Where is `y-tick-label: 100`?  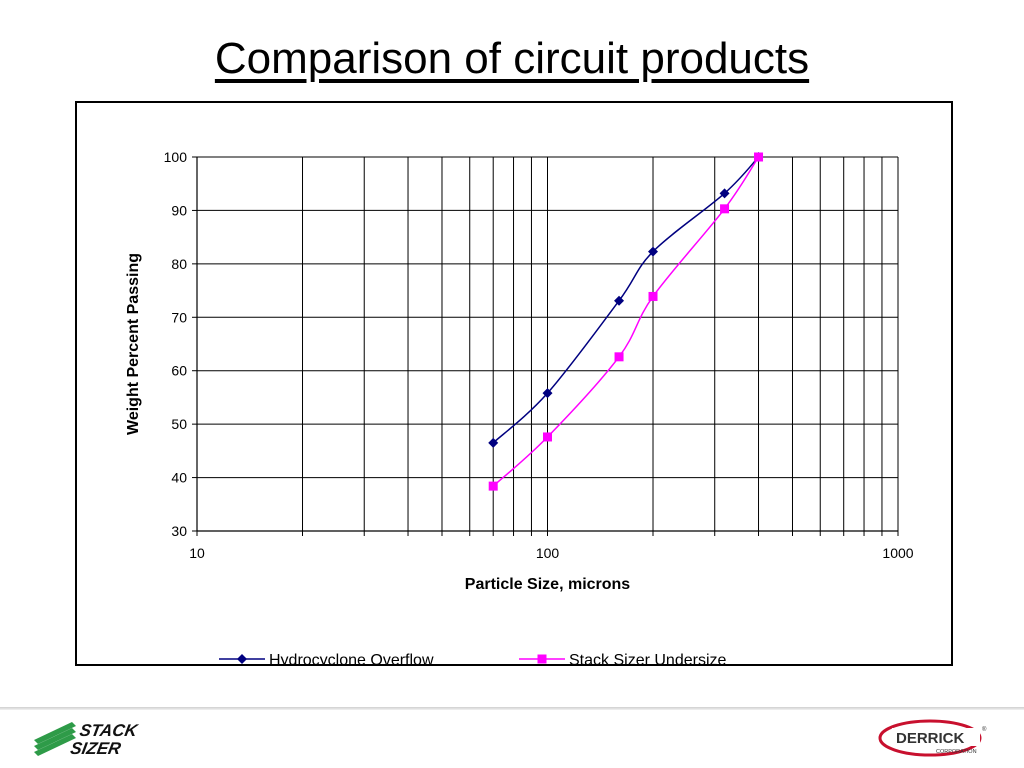 y-tick-label: 100 is located at coordinates (176, 157).